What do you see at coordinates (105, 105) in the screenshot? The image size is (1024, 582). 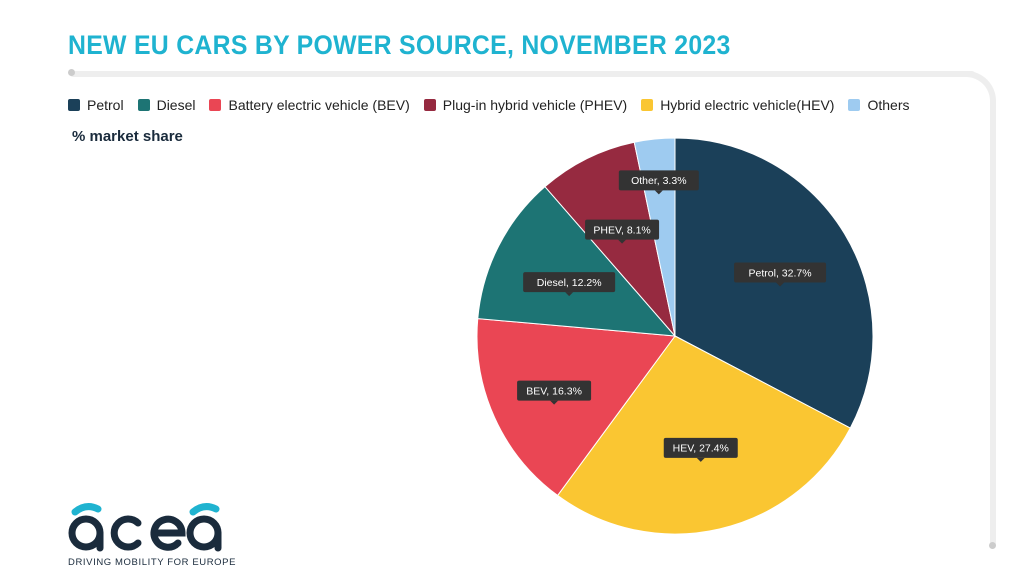 I see `legend-label: Petrol` at bounding box center [105, 105].